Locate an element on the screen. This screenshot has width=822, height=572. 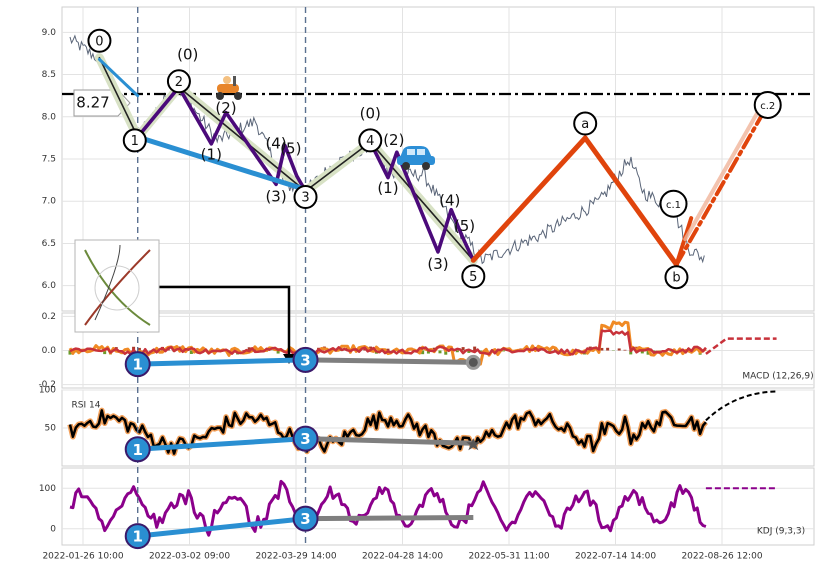
macd-gray-end-dot is located at coordinates (473, 362).